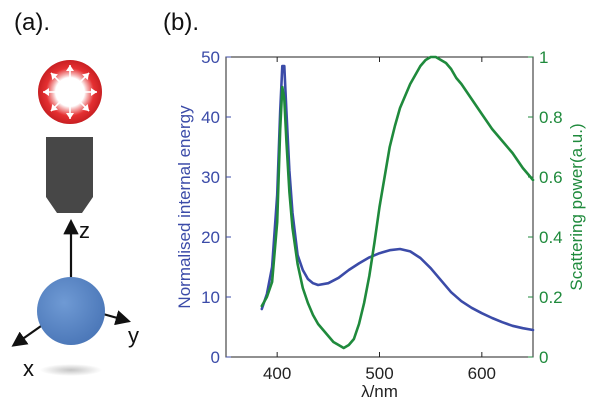 This screenshot has height=407, width=598. What do you see at coordinates (133, 335) in the screenshot?
I see `y-axis-label: y` at bounding box center [133, 335].